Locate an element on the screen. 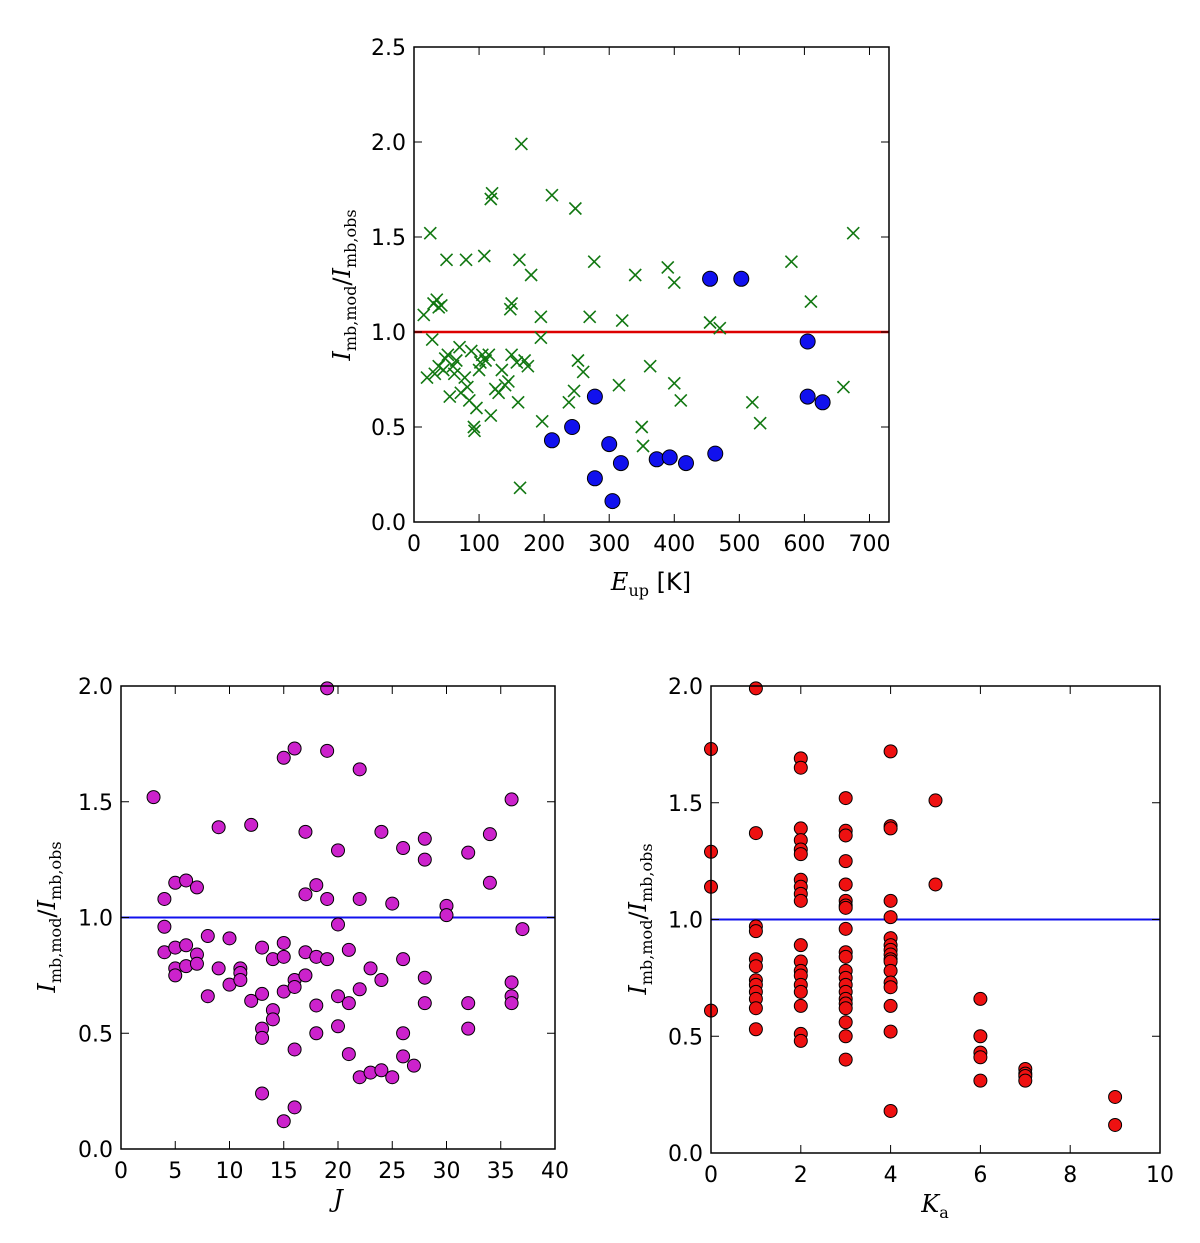 This screenshot has height=1243, width=1200. x-tick-label: 300 is located at coordinates (609, 544).